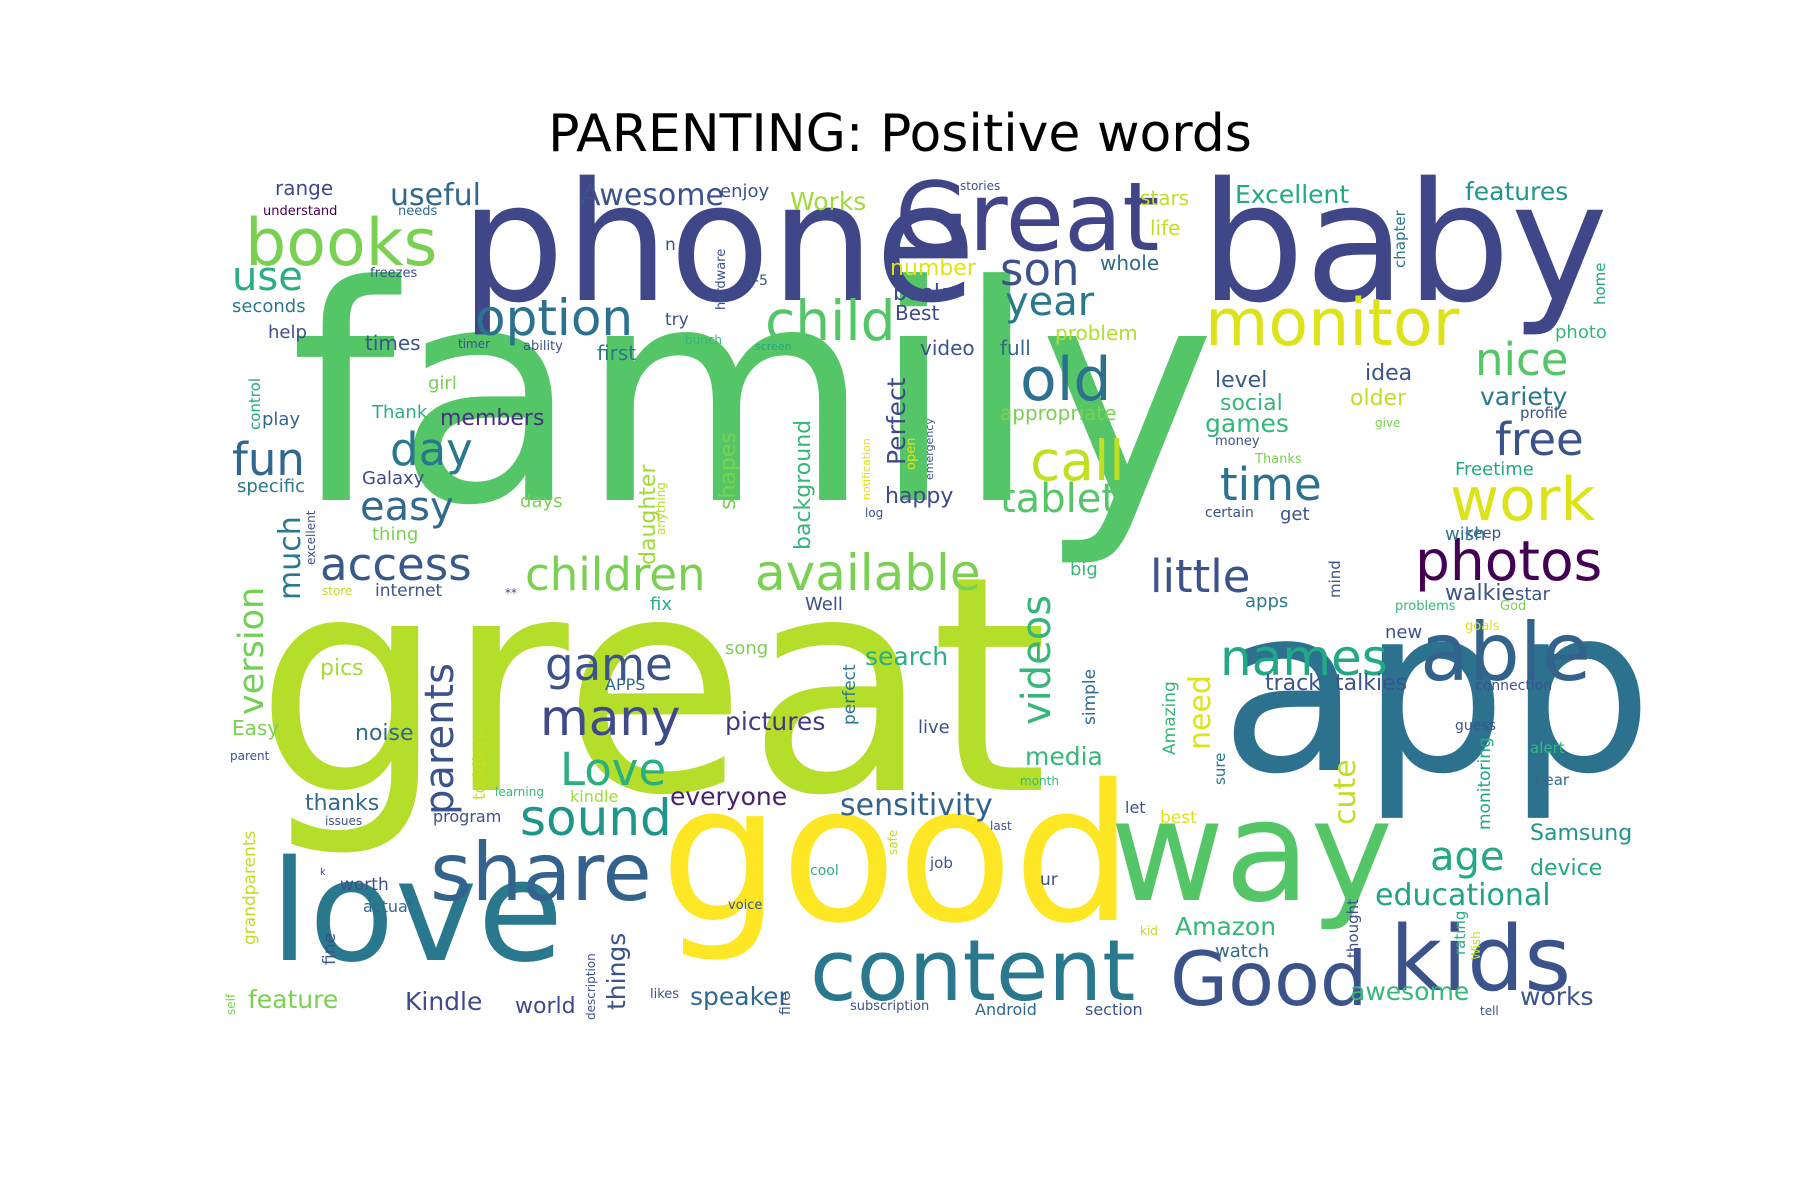 This screenshot has width=1800, height=1200. I want to click on cloud-word: free, so click(1539, 439).